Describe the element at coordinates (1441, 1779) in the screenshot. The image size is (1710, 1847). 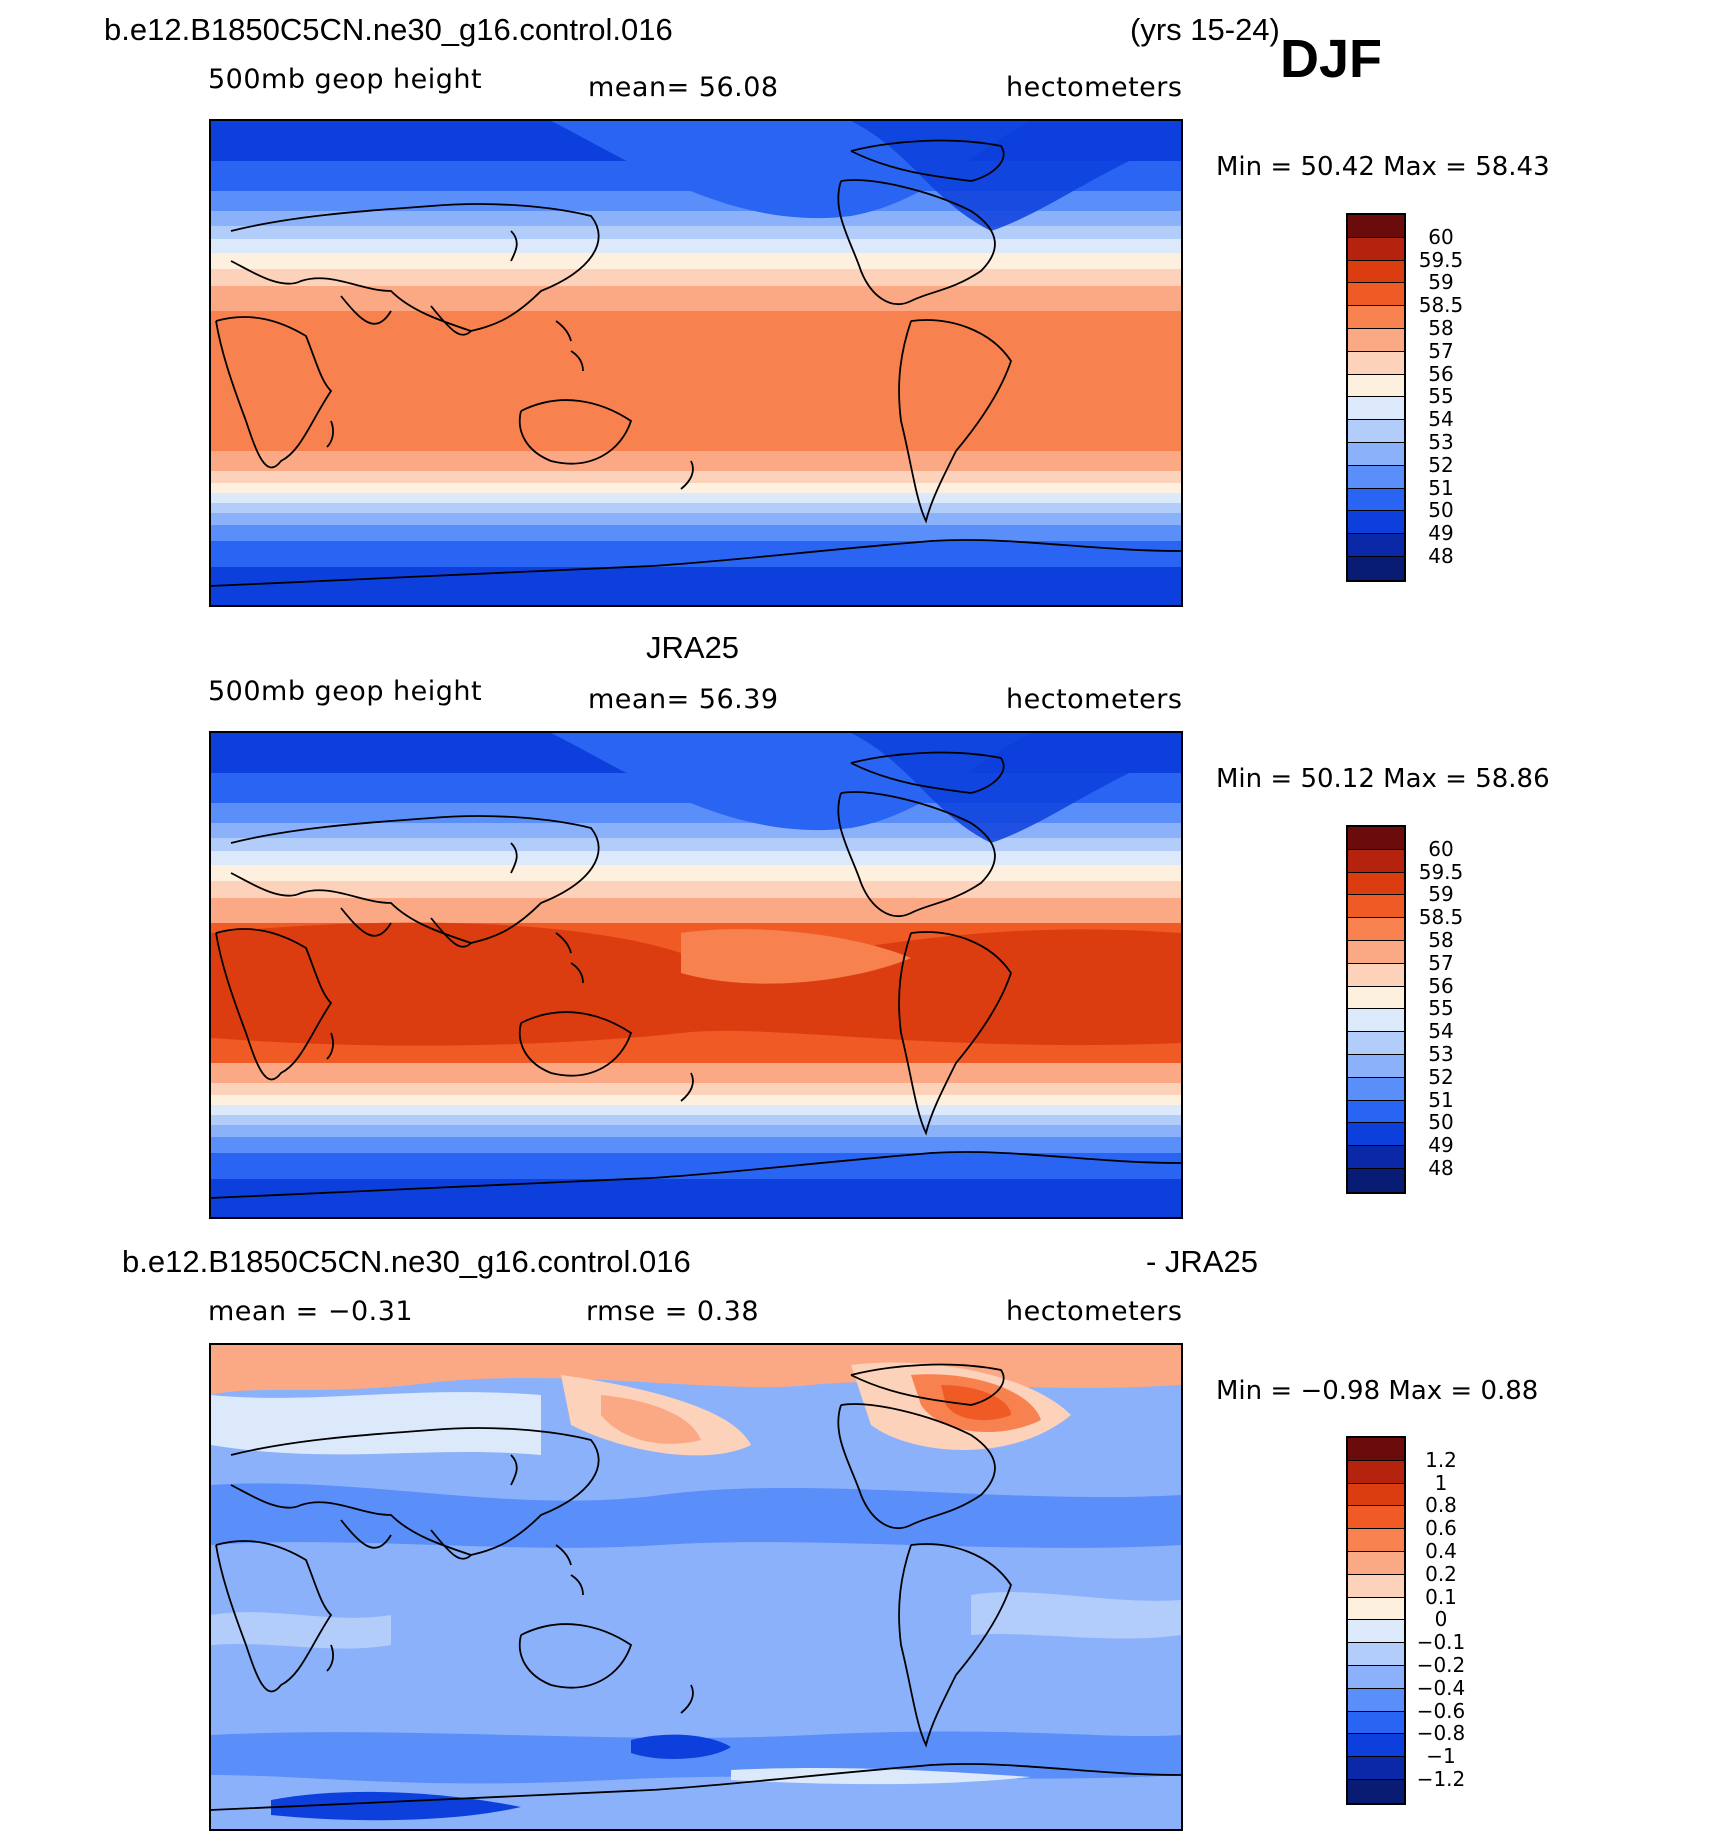
I see `colorbar-label: −1.2` at that location.